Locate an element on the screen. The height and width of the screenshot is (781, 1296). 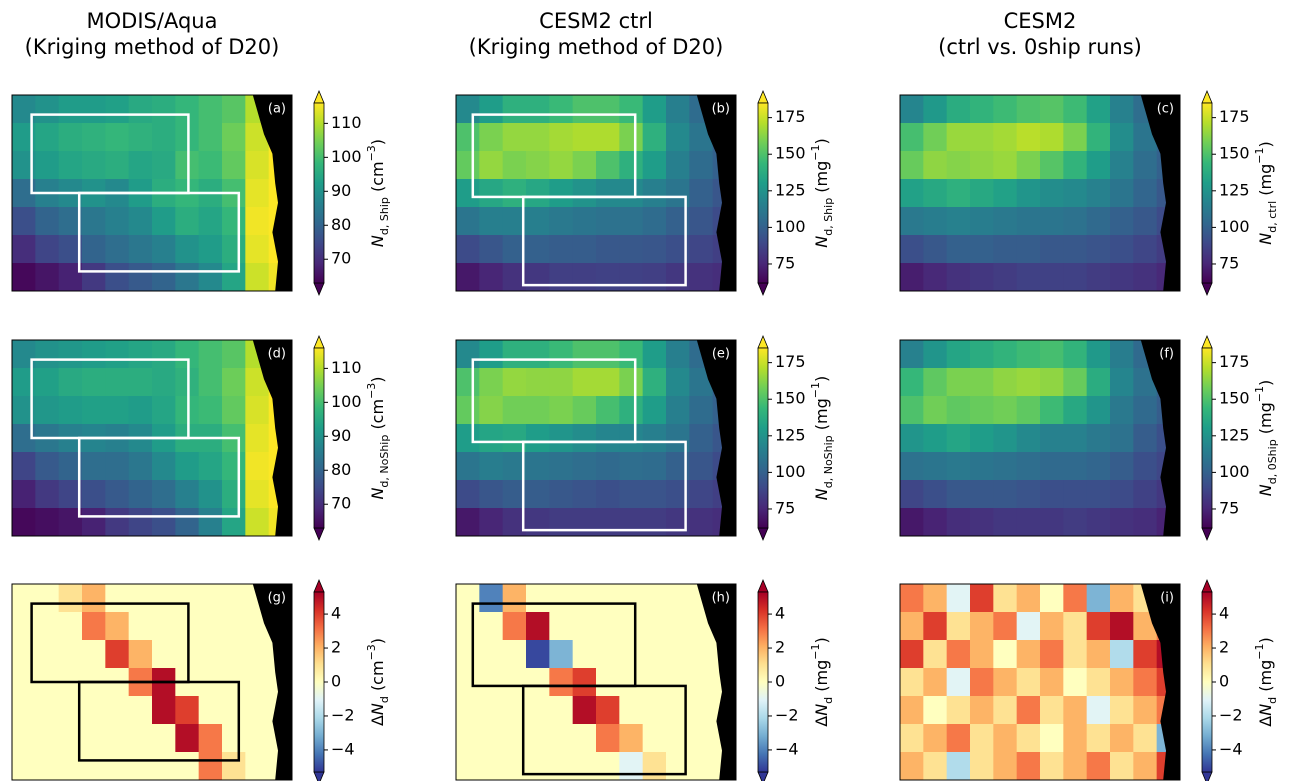
colorbar-label-part: d, Ship is located at coordinates (384, 216).